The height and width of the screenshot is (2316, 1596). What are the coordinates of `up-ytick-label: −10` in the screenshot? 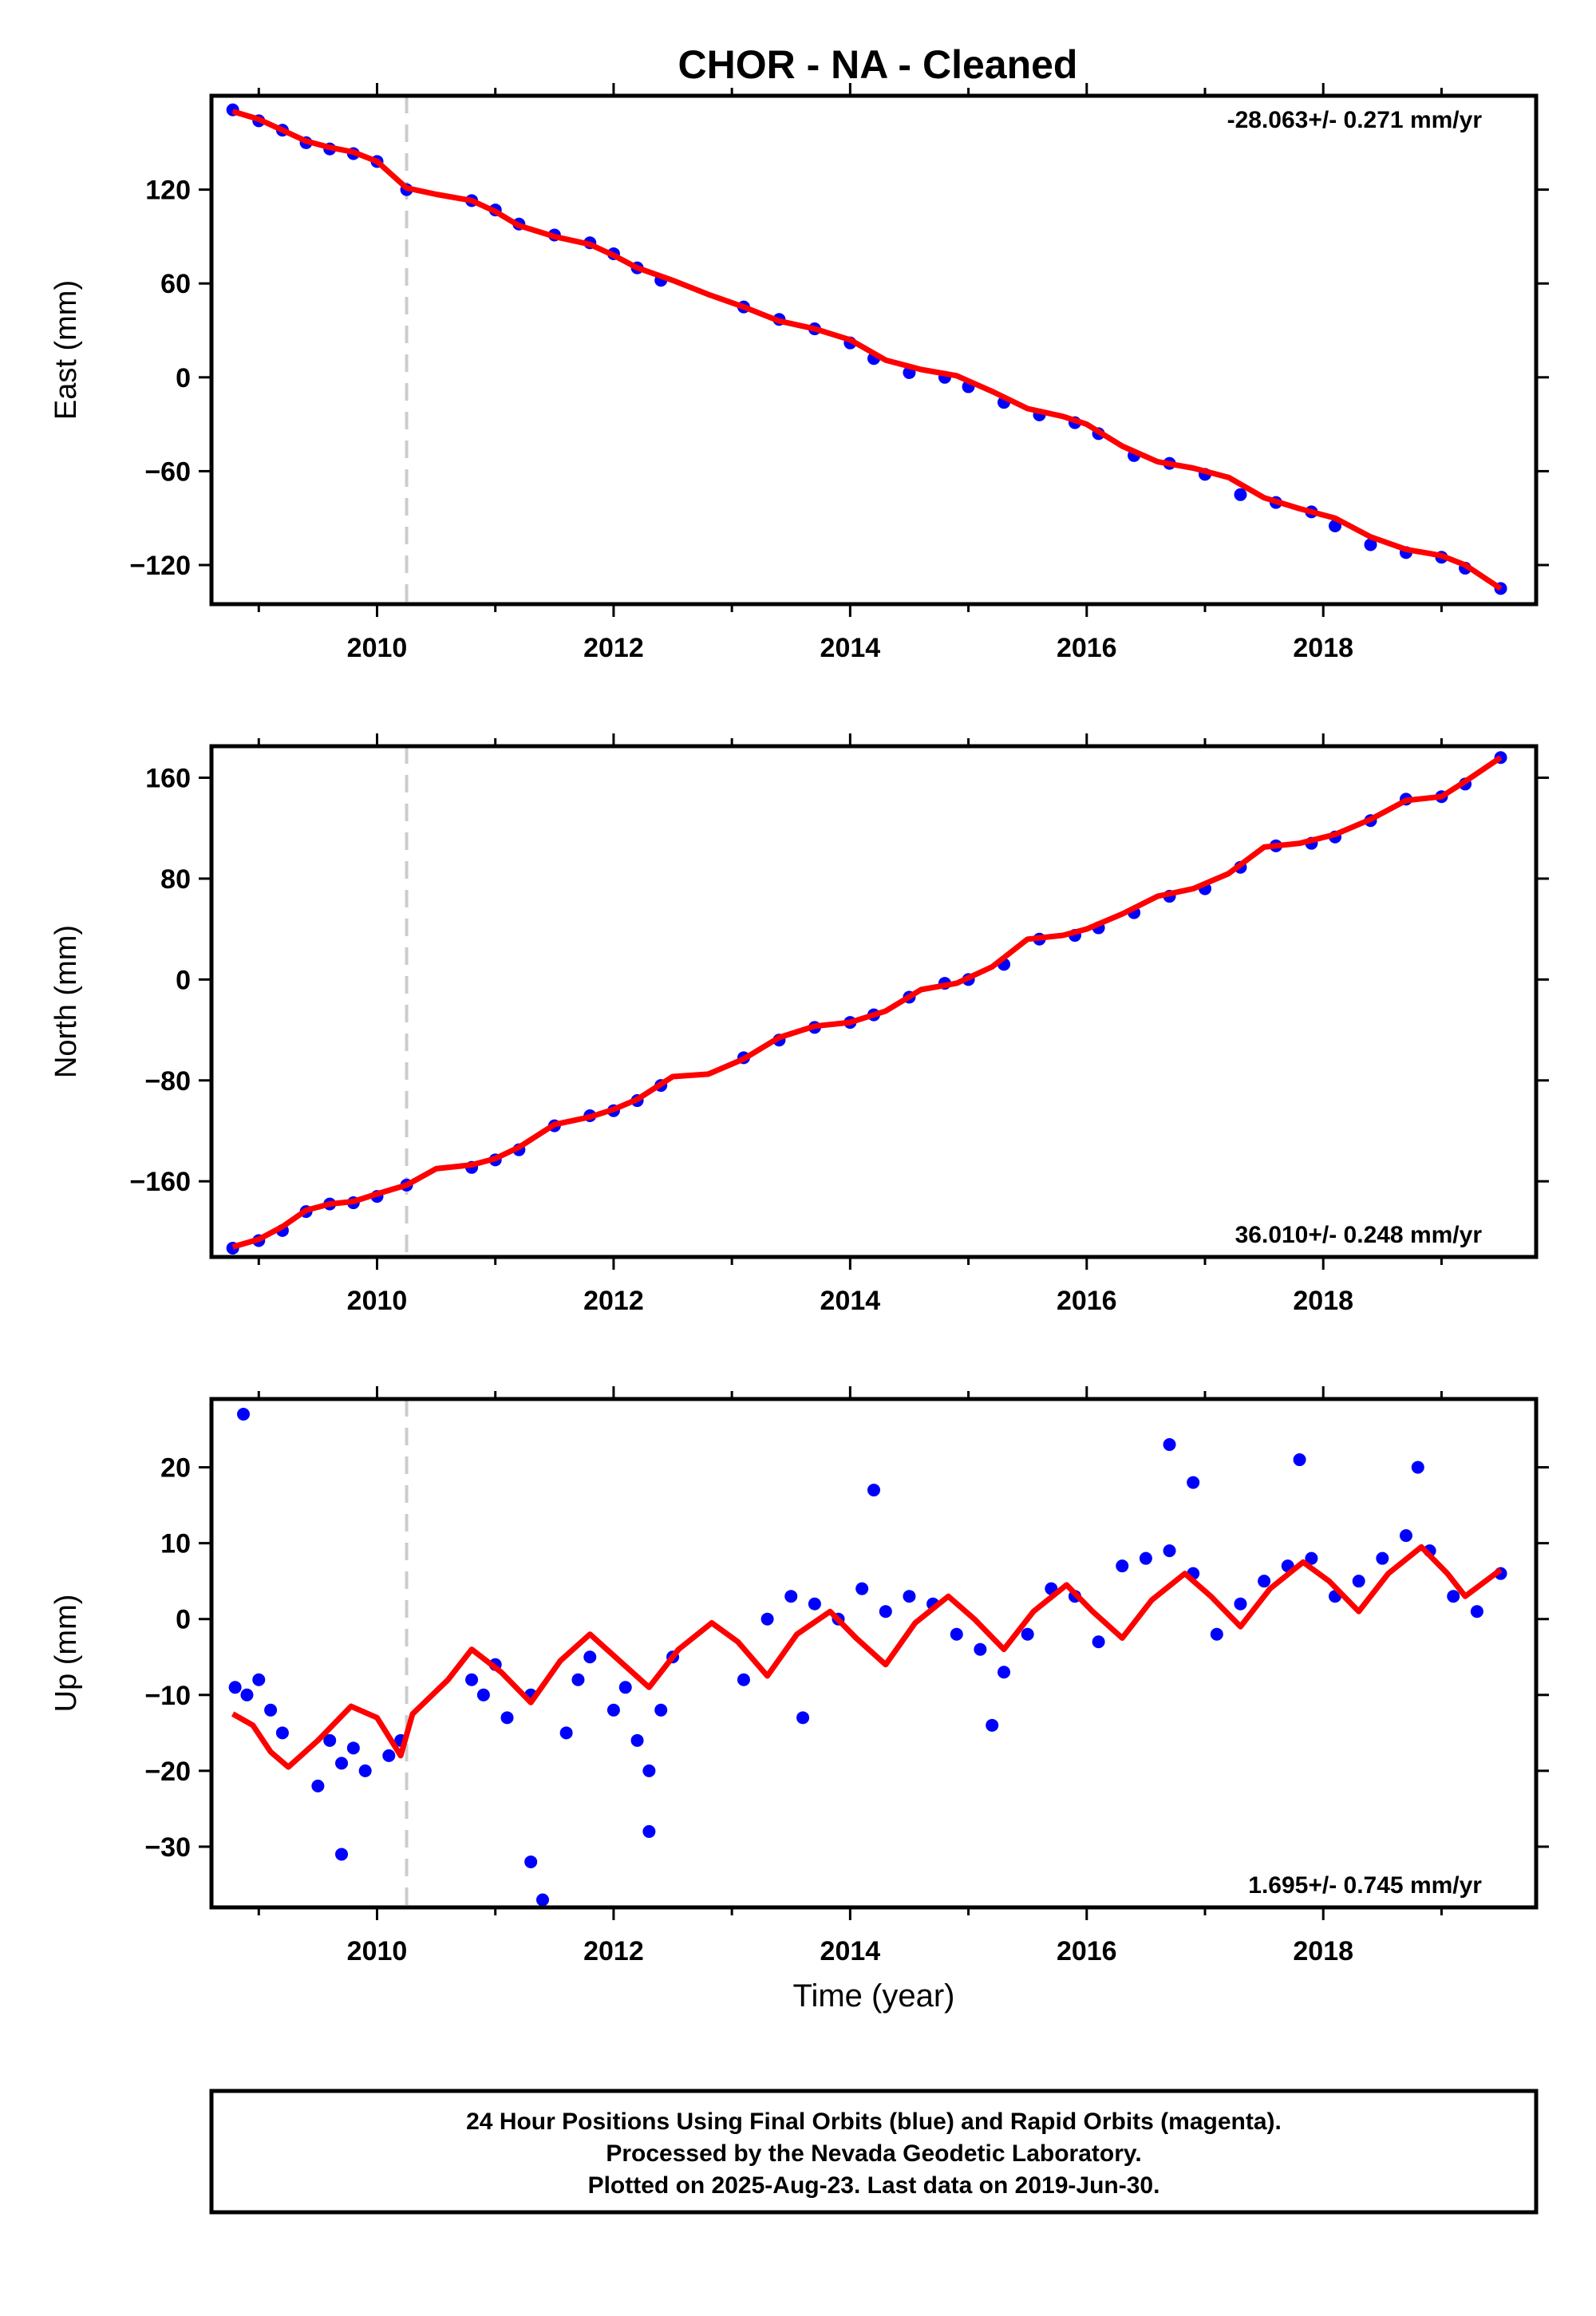 It's located at (167, 1696).